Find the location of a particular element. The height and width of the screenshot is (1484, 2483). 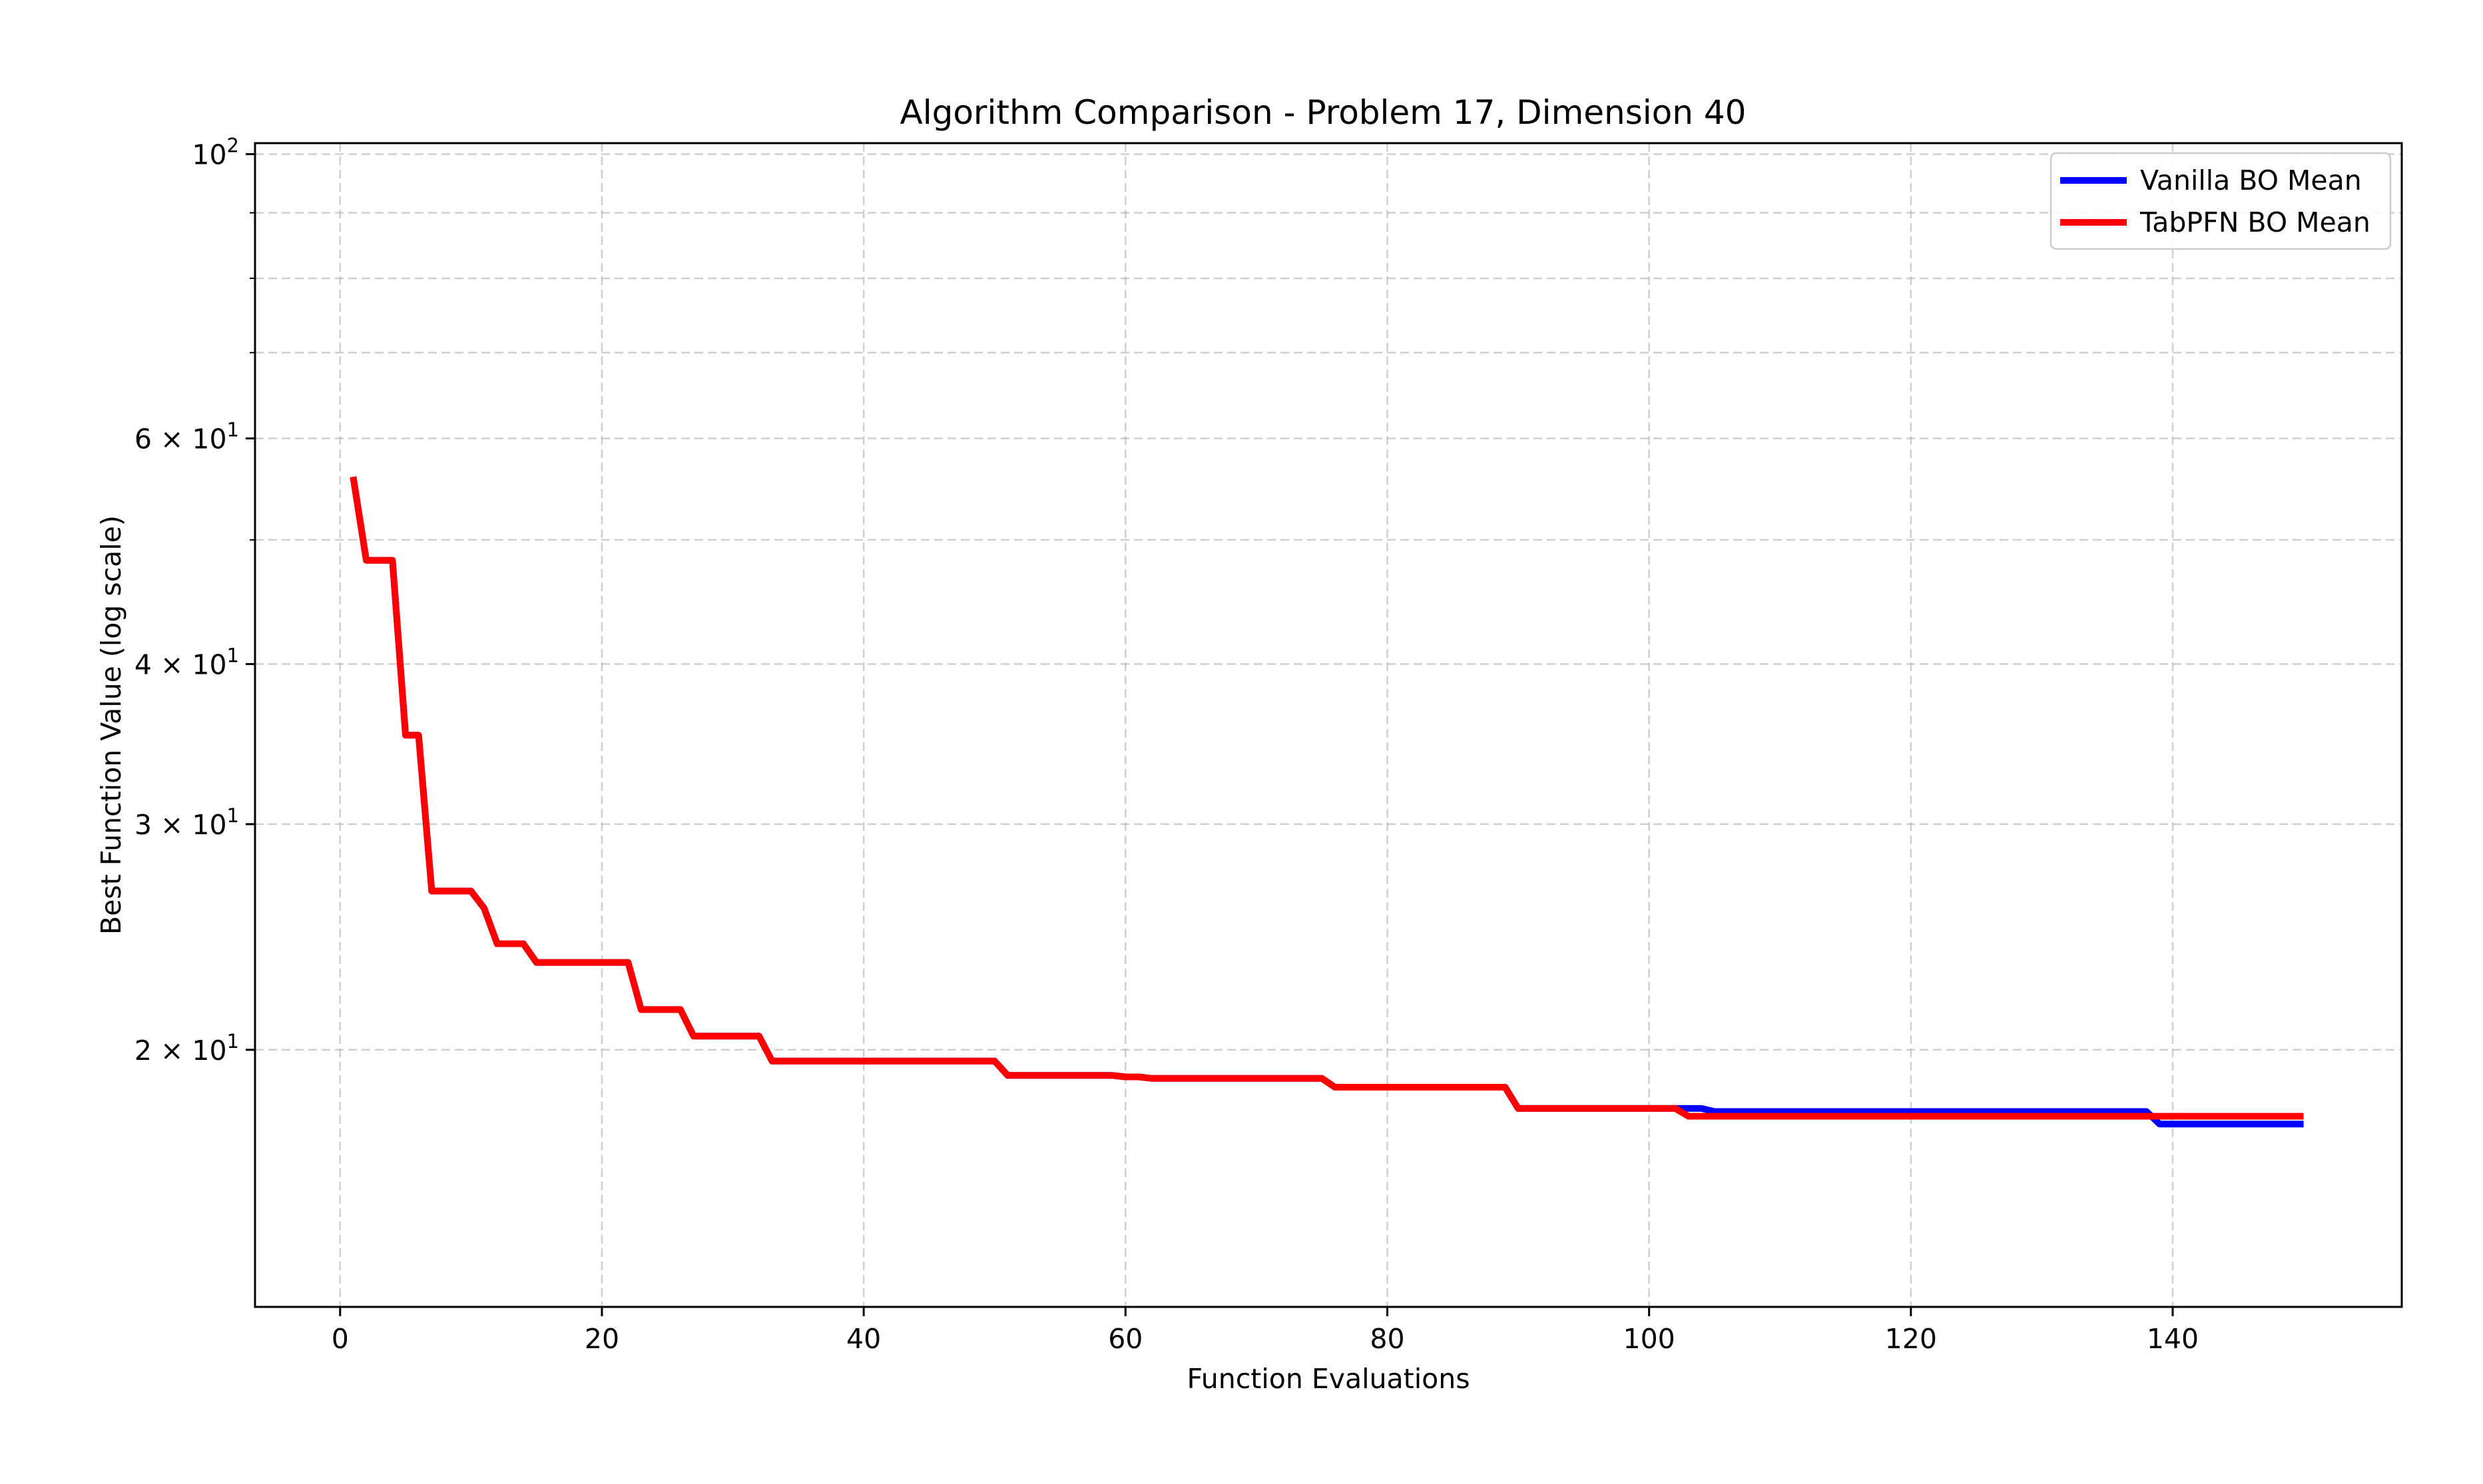

y-axis: 102 6 × 101 4 × 101 3 × 101 2 × 101 is located at coordinates (195, 600).